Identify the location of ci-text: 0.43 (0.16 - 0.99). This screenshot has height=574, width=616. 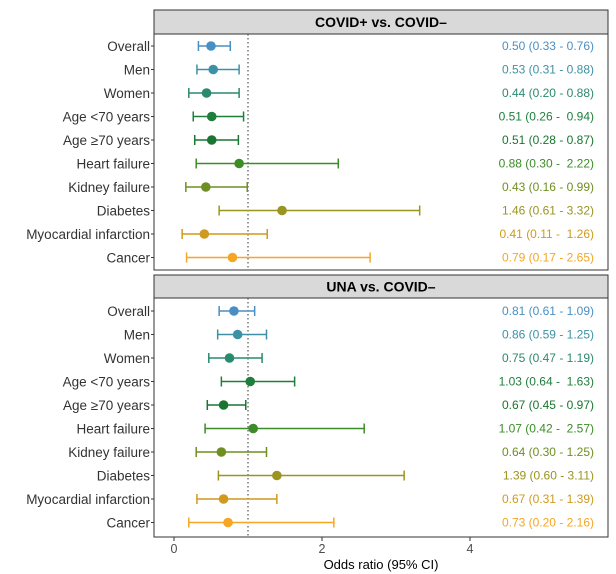
(548, 187).